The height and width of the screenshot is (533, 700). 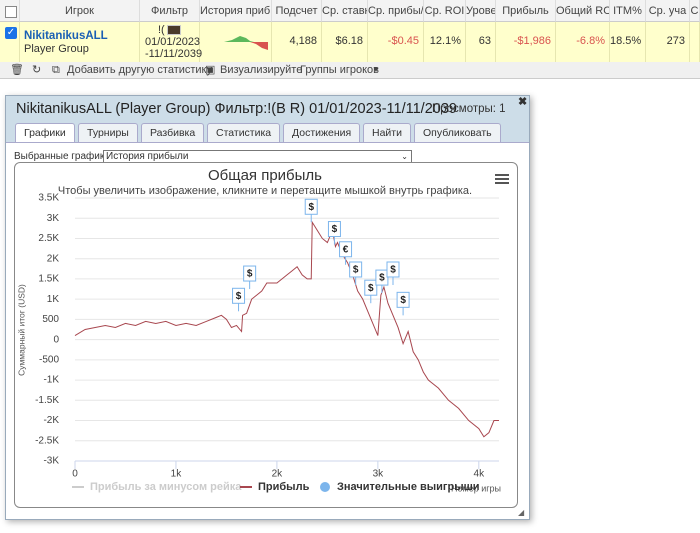 What do you see at coordinates (628, 11) in the screenshot?
I see `column-header: ITM%` at bounding box center [628, 11].